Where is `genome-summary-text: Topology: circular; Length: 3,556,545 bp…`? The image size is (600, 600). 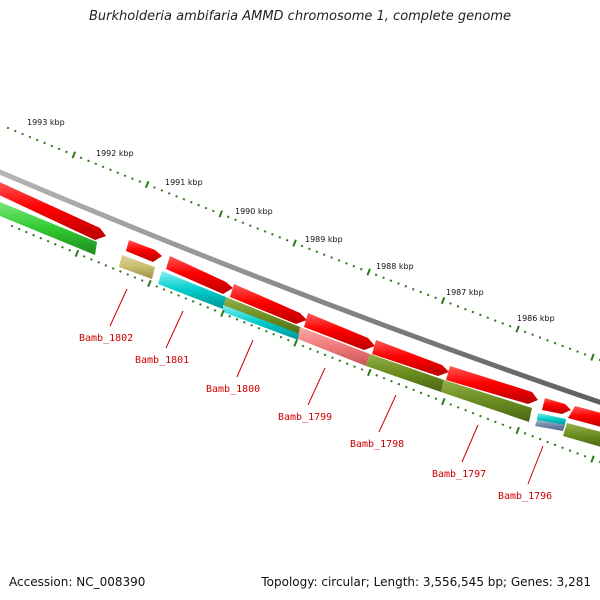 genome-summary-text: Topology: circular; Length: 3,556,545 bp… is located at coordinates (426, 582).